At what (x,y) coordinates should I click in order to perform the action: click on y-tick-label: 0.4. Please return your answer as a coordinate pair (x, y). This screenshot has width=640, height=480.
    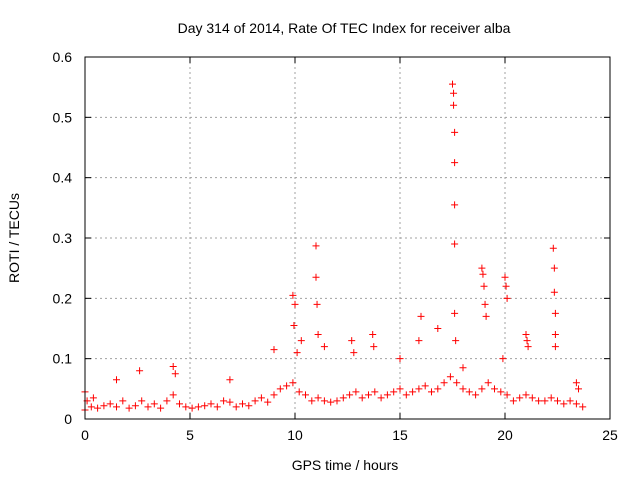
    Looking at the image, I should click on (63, 178).